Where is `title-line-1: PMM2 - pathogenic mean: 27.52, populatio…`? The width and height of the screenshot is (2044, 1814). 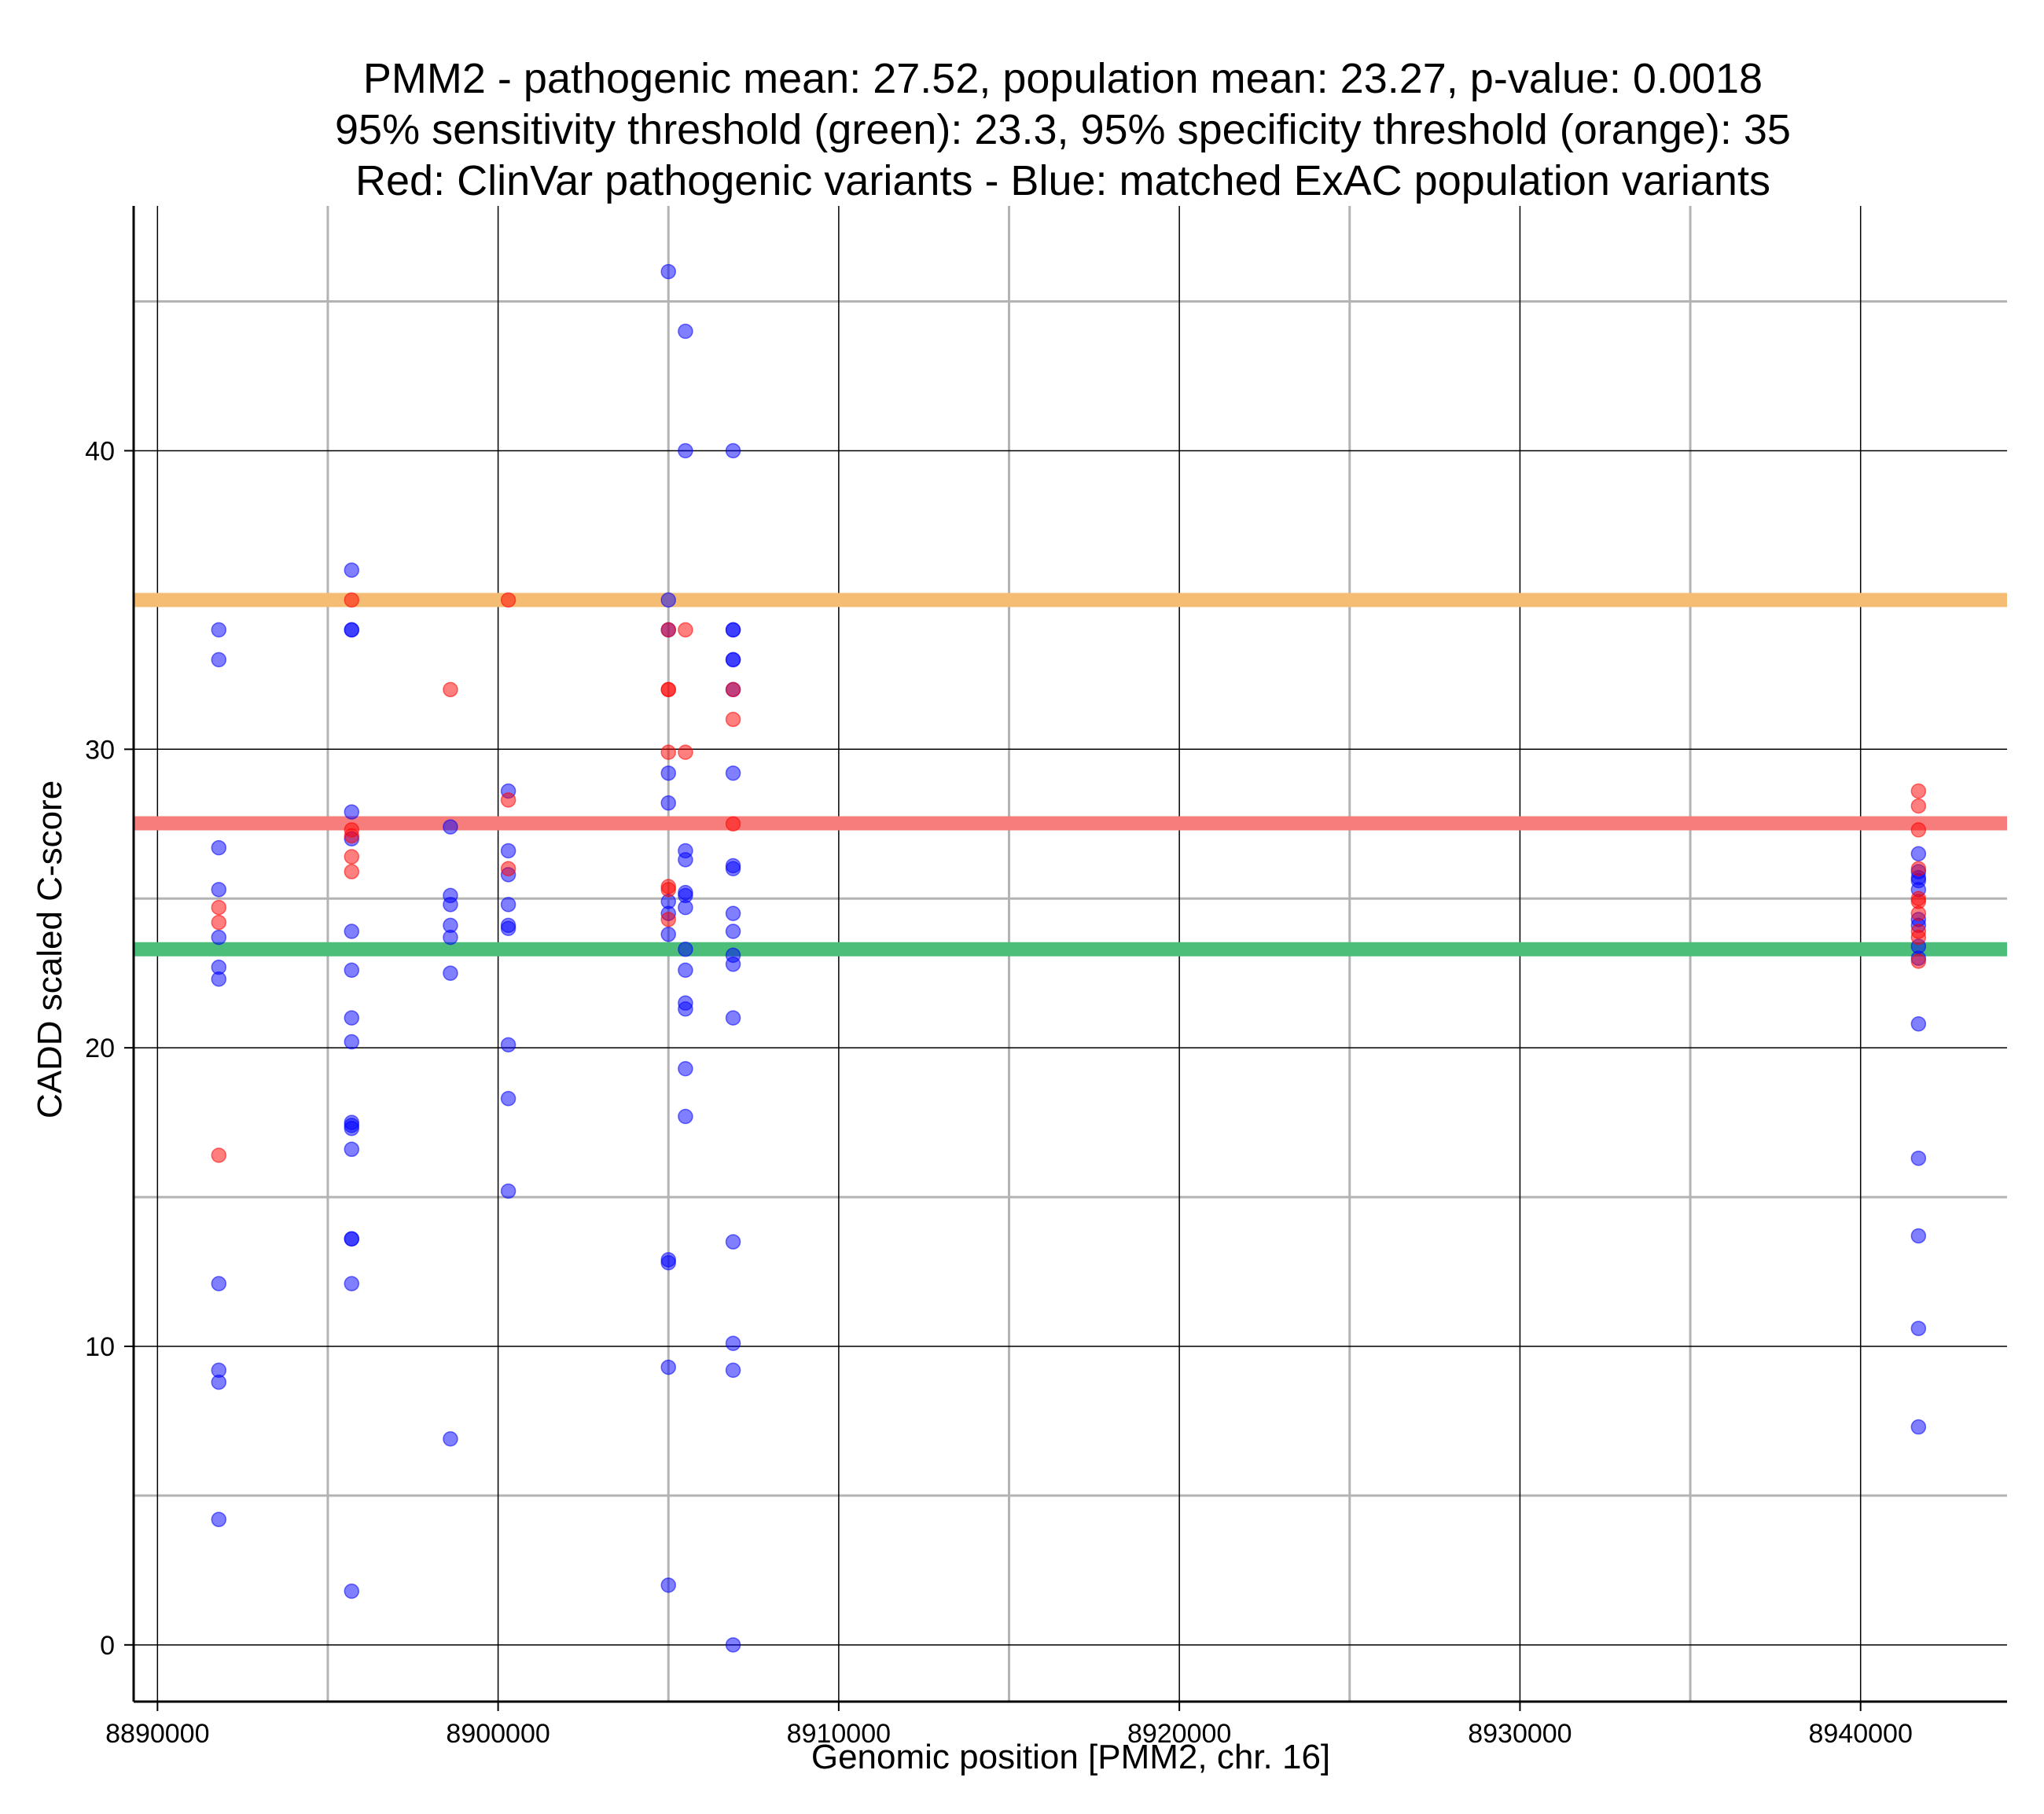 title-line-1: PMM2 - pathogenic mean: 27.52, populatio… is located at coordinates (1063, 78).